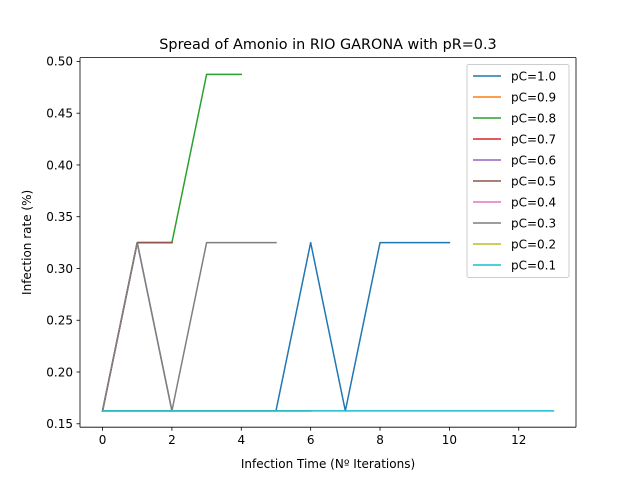 This screenshot has width=640, height=480. Describe the element at coordinates (59, 269) in the screenshot. I see `y-tick-label: 0.30` at that location.